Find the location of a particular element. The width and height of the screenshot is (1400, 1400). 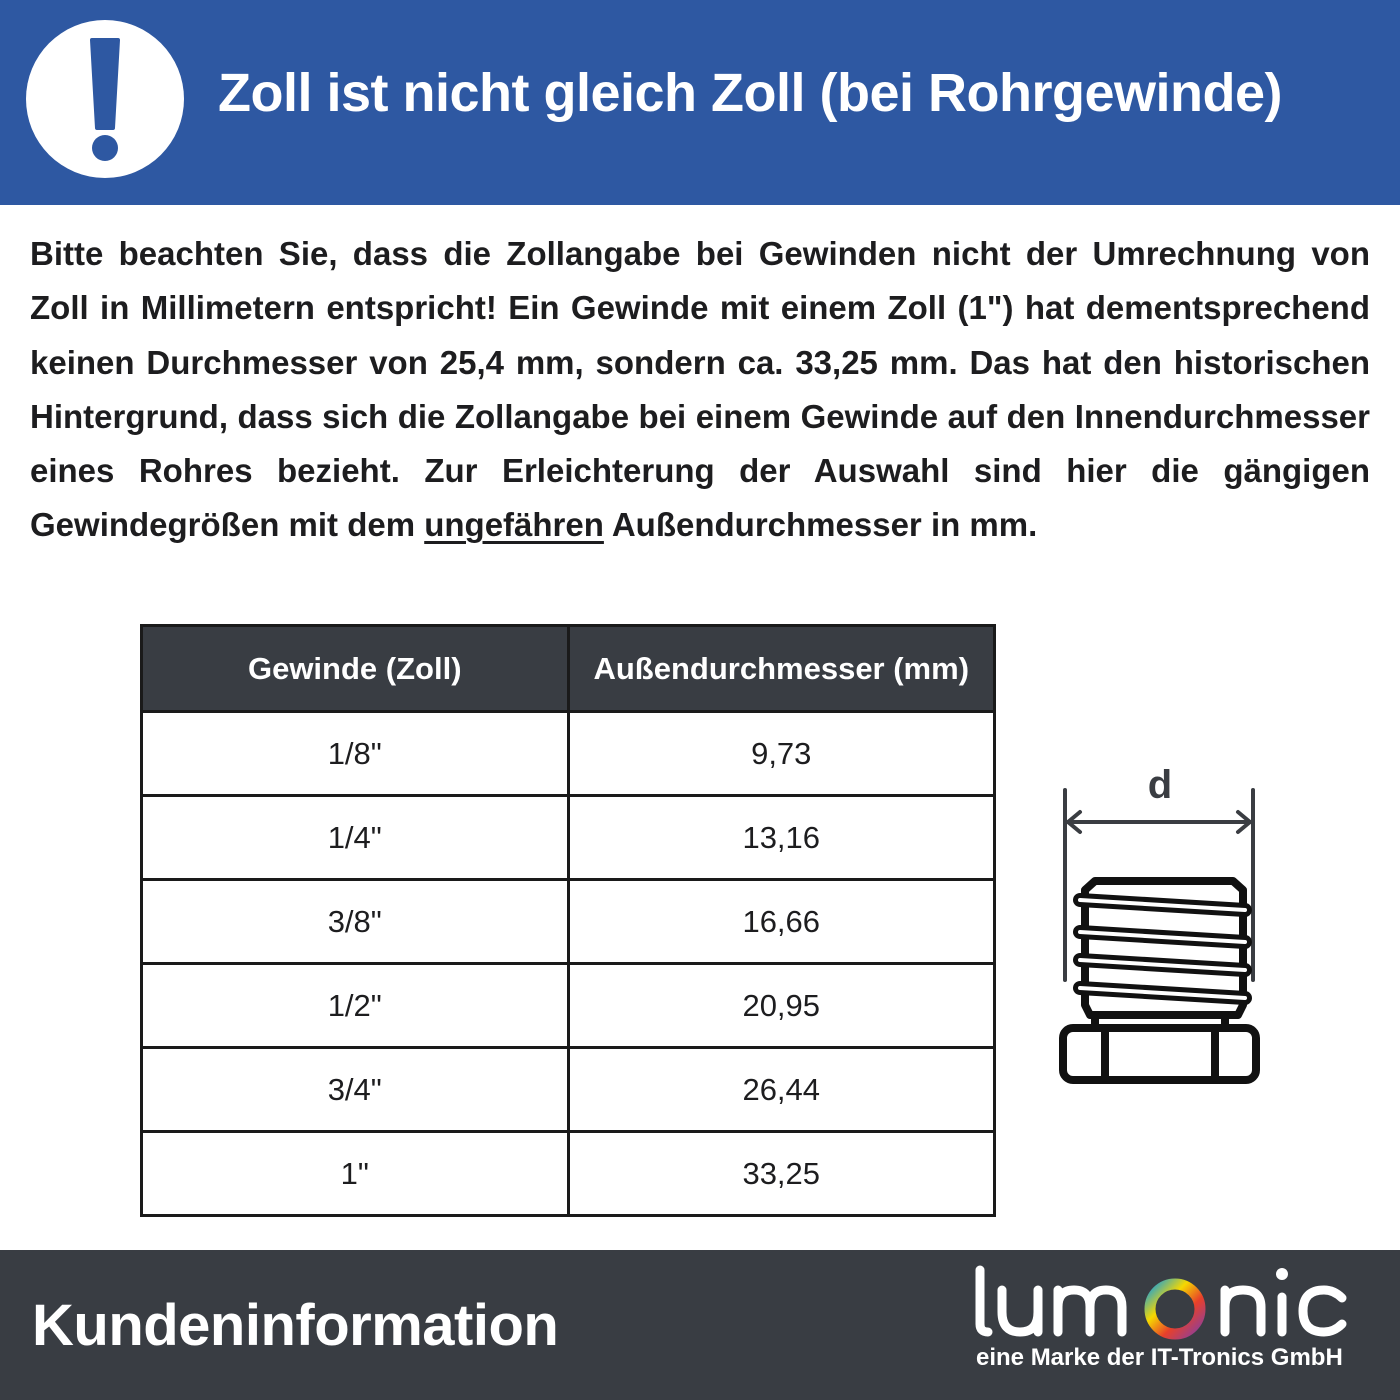

cell-diameter: 20,95 is located at coordinates (781, 1005).